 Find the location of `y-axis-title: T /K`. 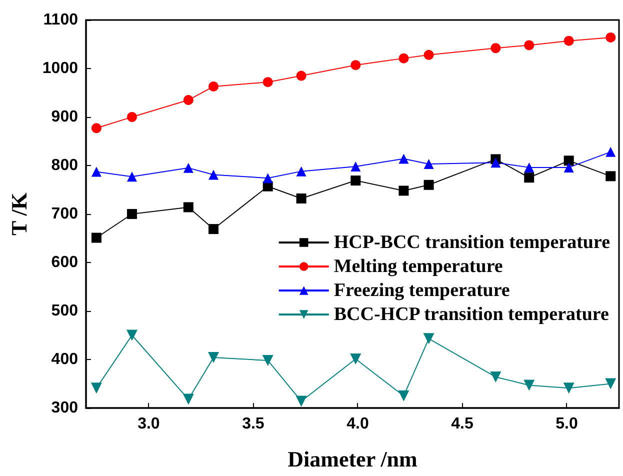

y-axis-title: T /K is located at coordinates (19, 214).